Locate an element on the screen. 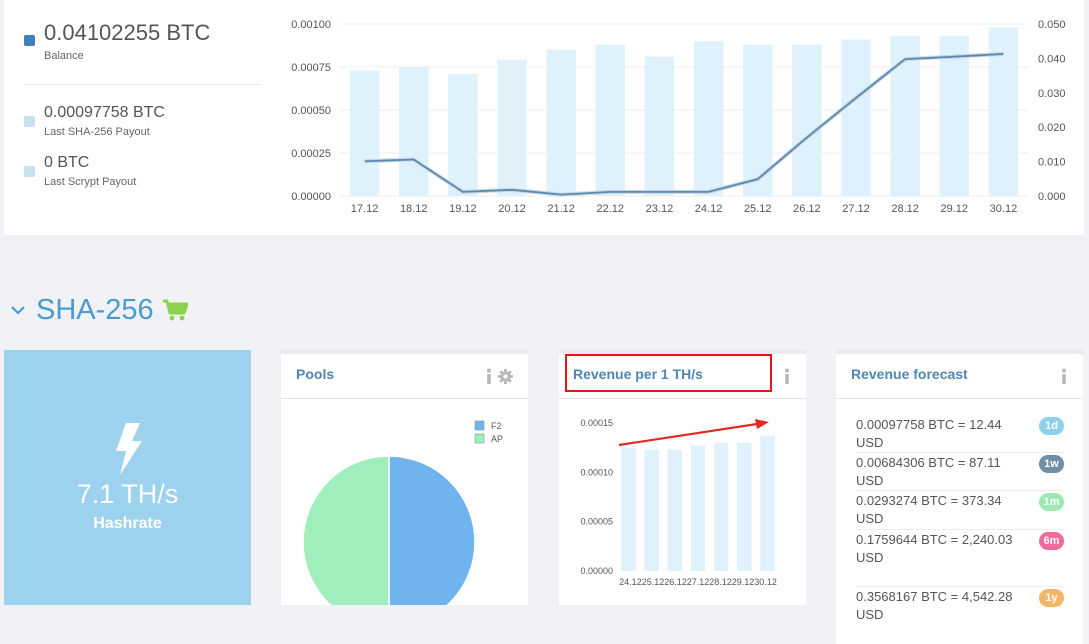 The width and height of the screenshot is (1089, 644). balance-value: 0.04102255 BTC is located at coordinates (127, 32).